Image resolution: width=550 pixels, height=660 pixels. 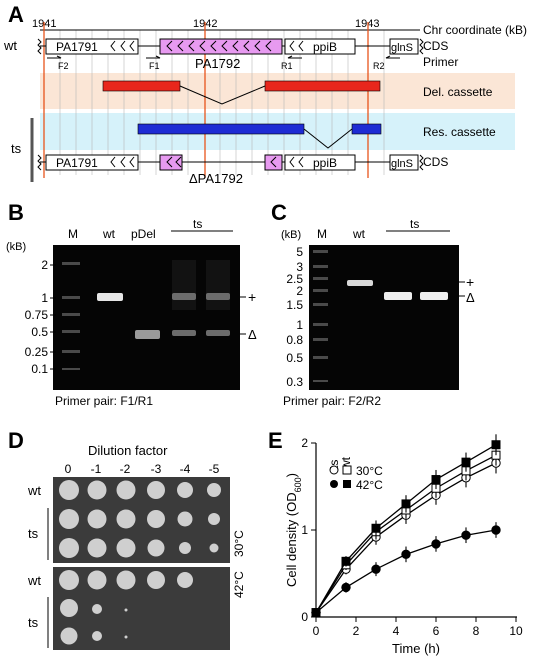 What do you see at coordinates (322, 234) in the screenshot?
I see `lane-m-c: M` at bounding box center [322, 234].